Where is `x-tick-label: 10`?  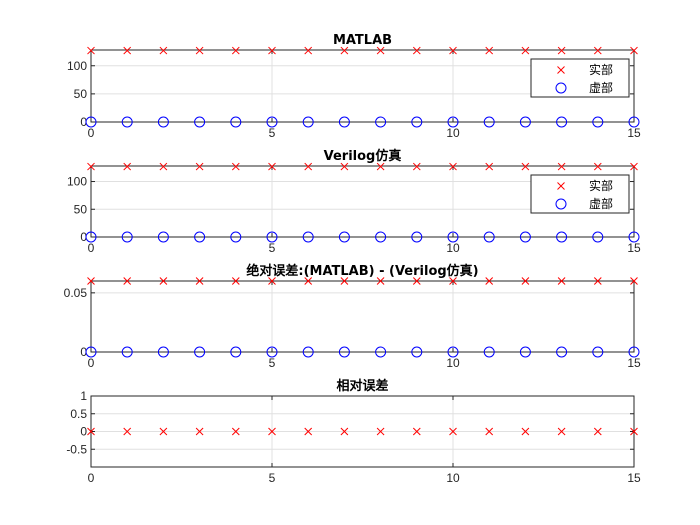 x-tick-label: 10 is located at coordinates (453, 478).